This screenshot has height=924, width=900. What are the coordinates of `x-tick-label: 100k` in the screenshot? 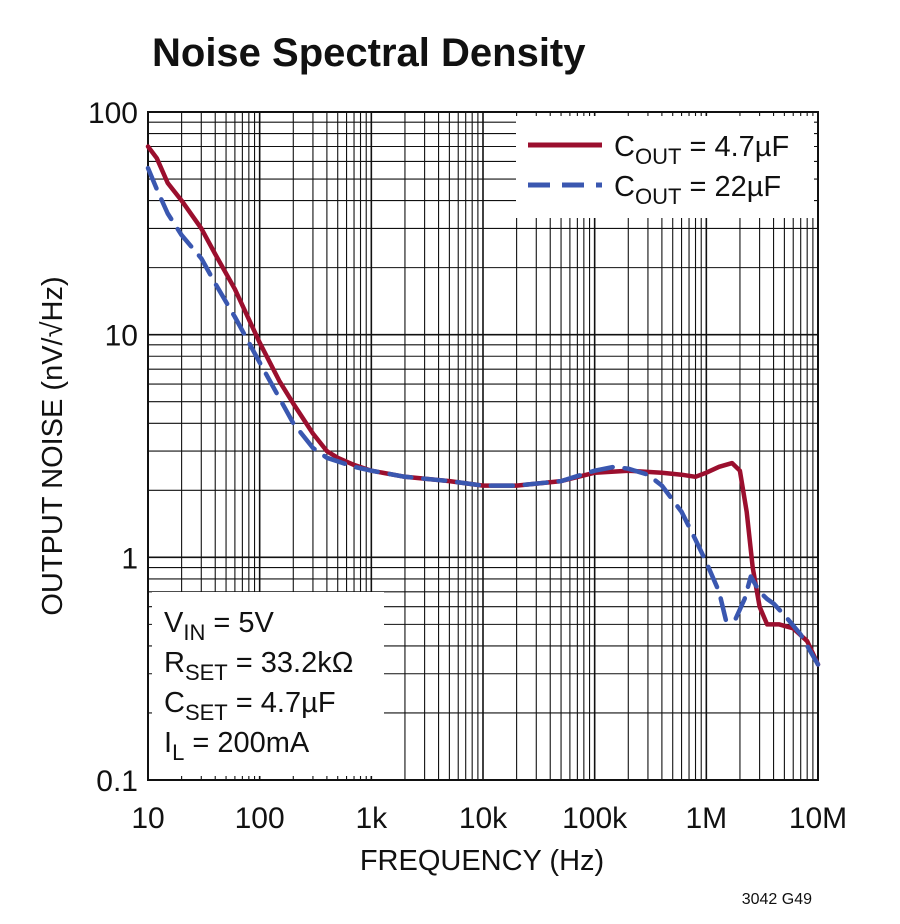 It's located at (595, 818).